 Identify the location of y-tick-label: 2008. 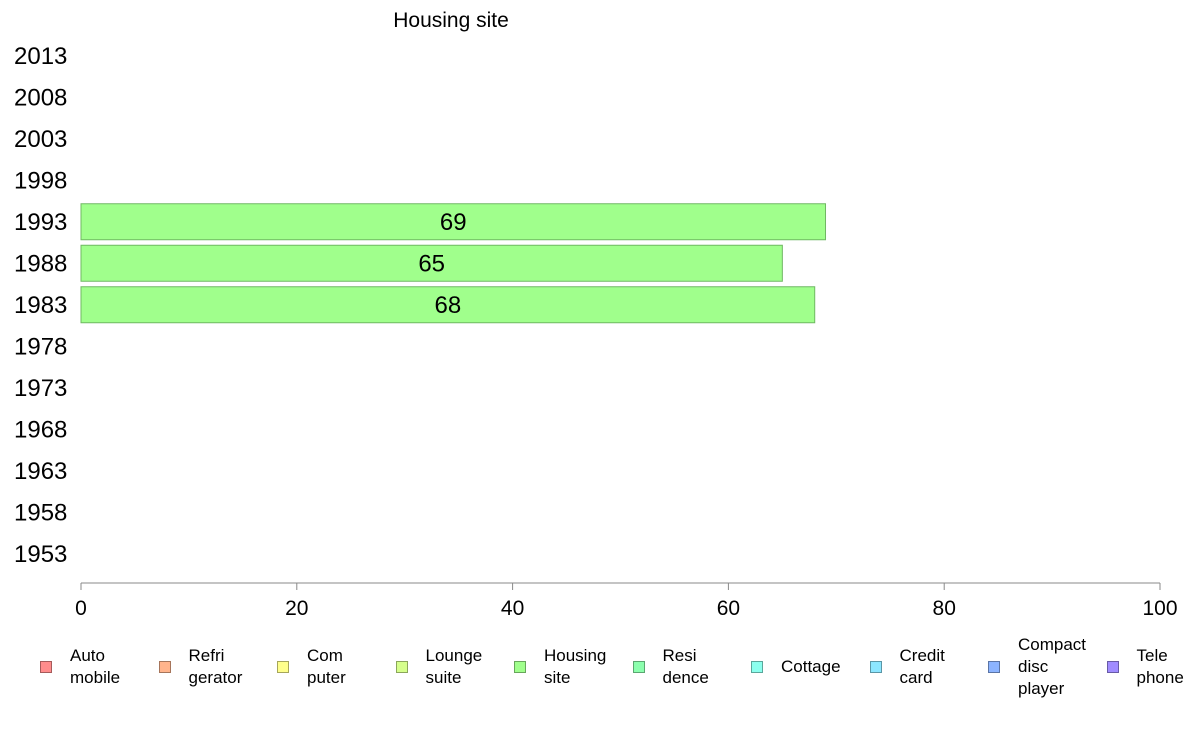
(40, 97).